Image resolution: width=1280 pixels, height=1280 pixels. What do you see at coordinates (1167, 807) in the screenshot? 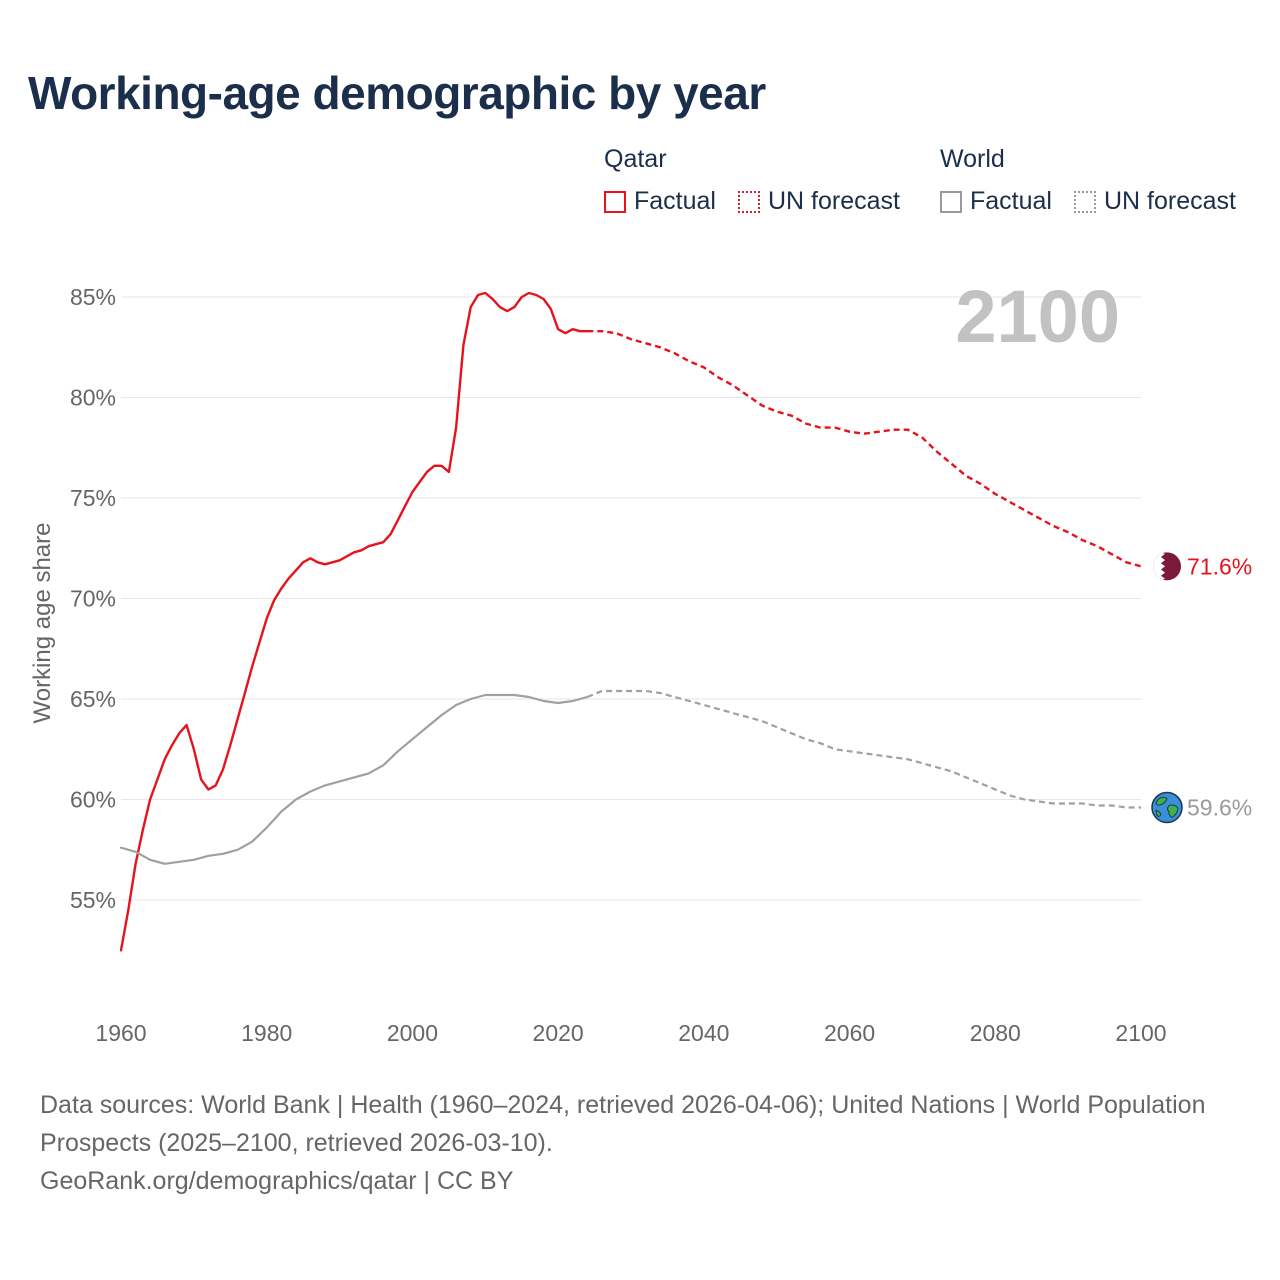
I see `globe-icon` at bounding box center [1167, 807].